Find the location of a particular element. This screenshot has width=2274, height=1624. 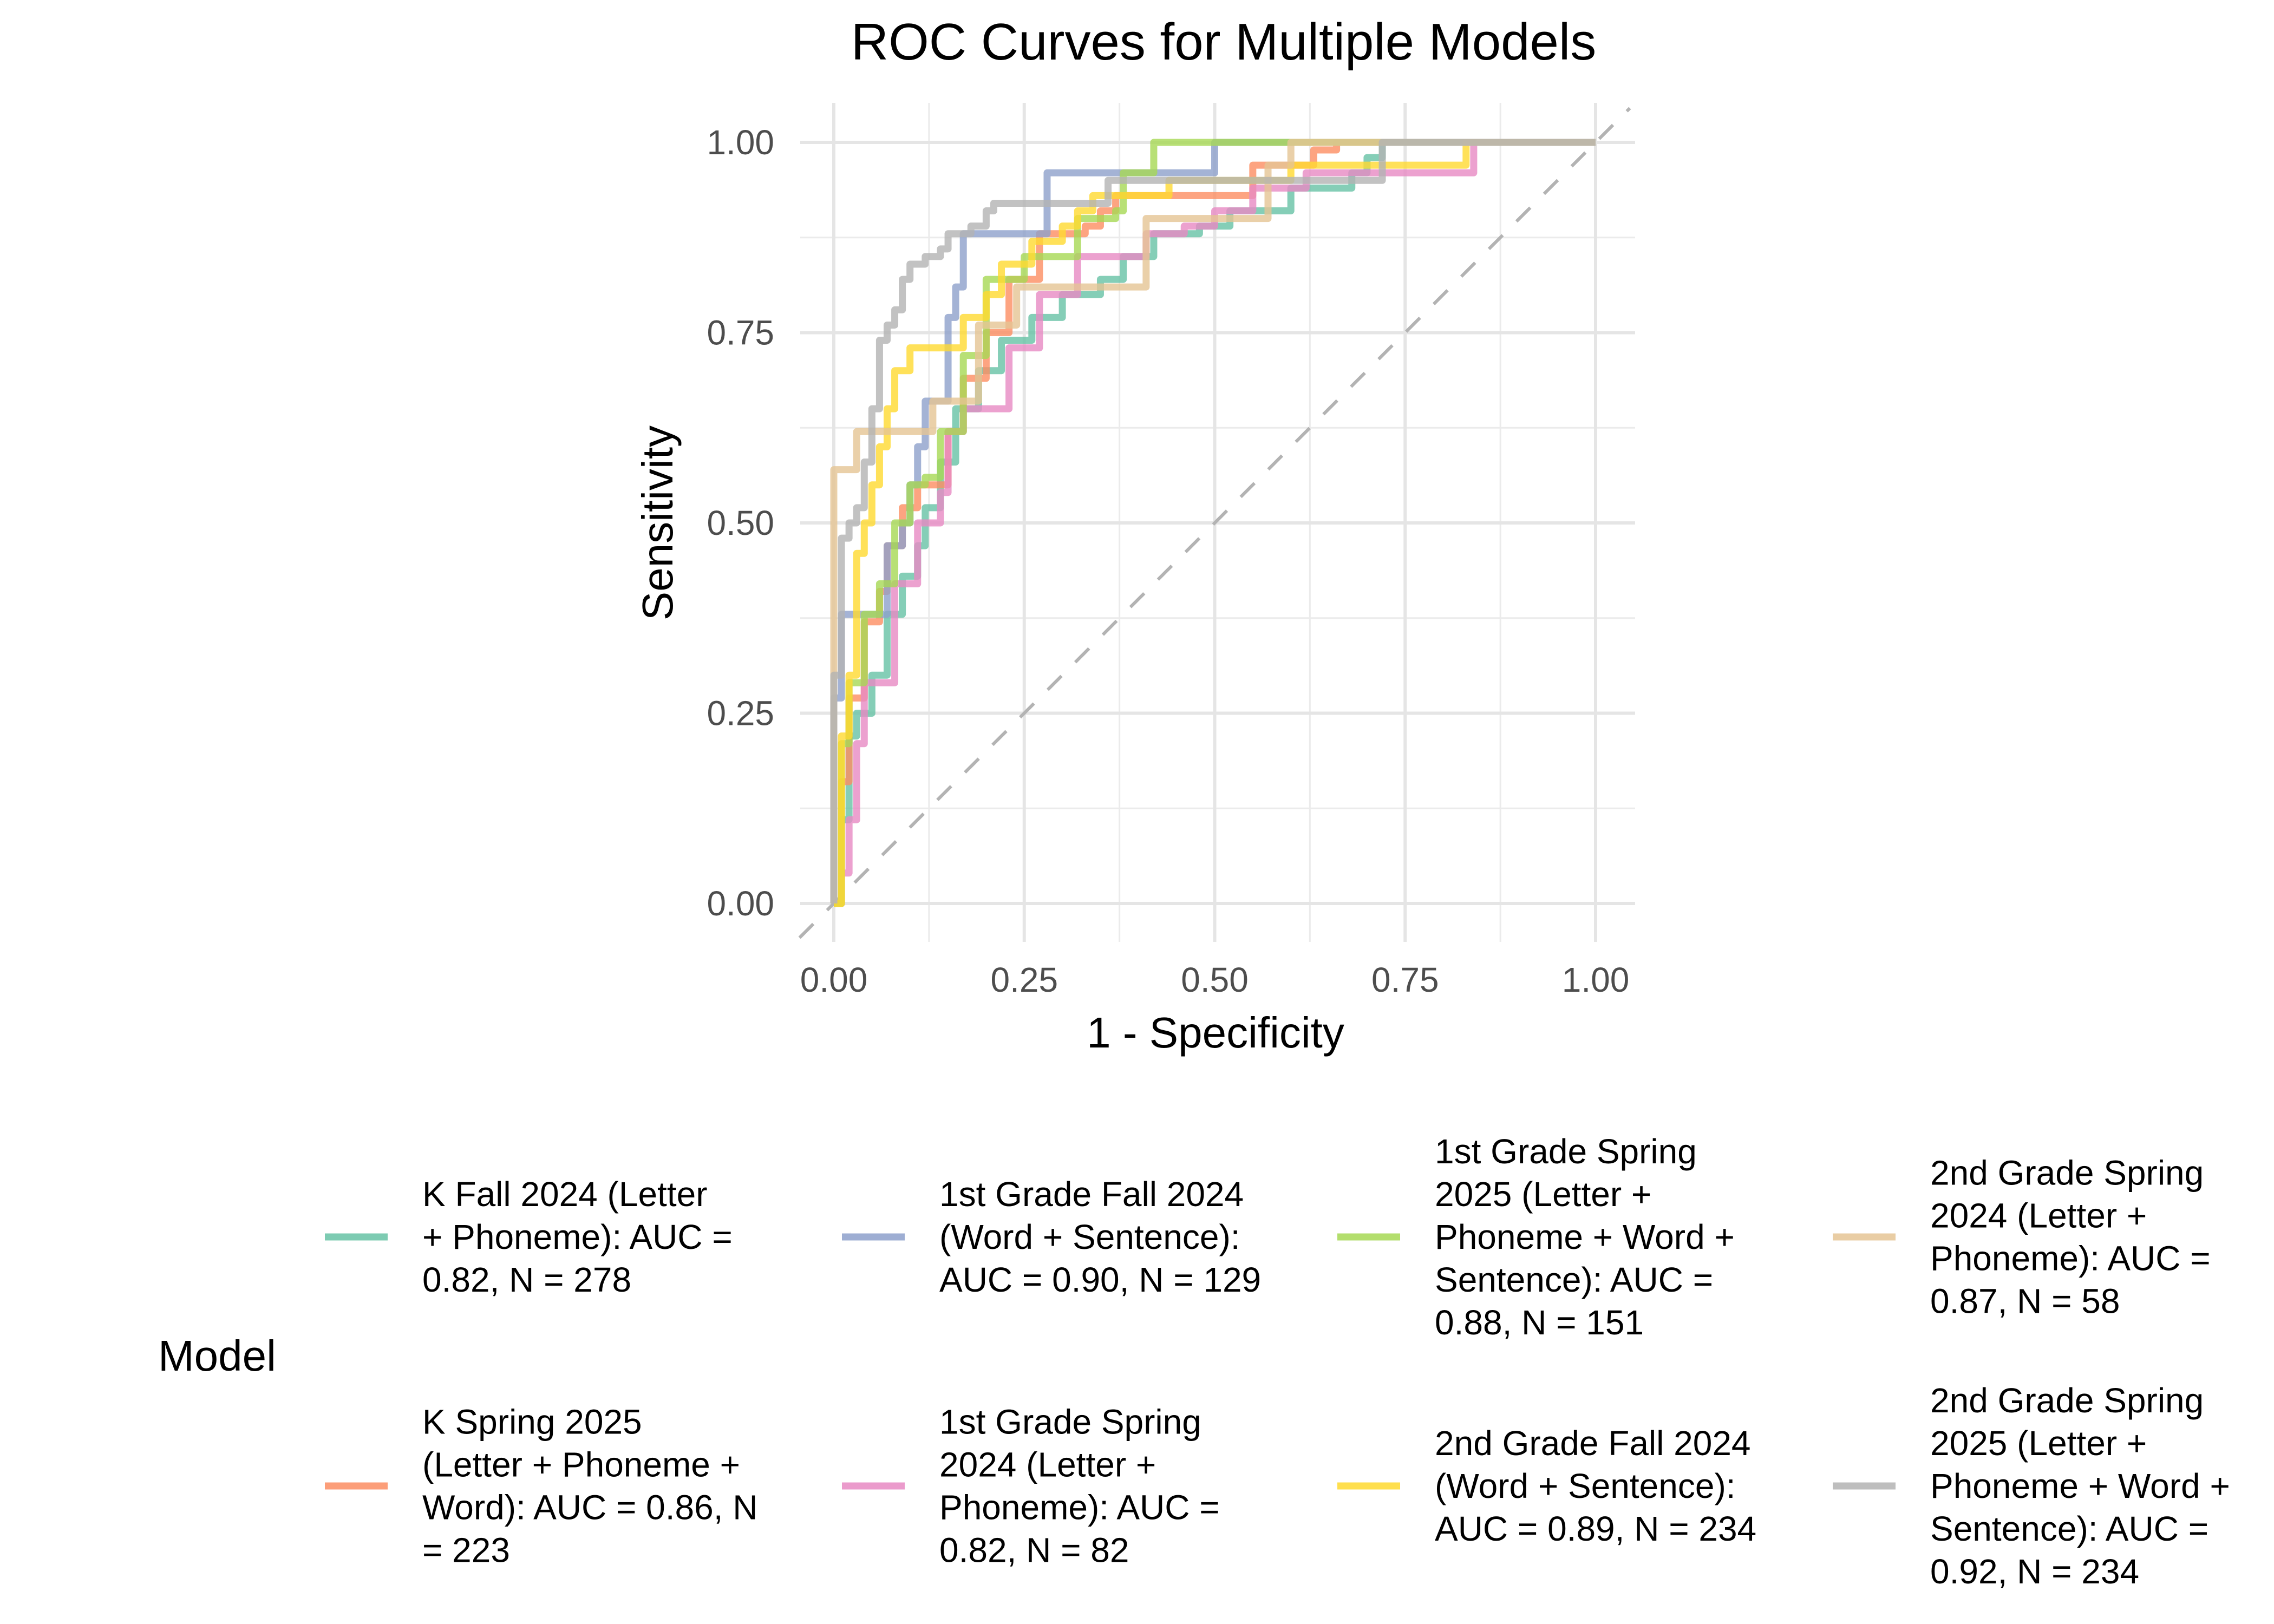

y-tick-label: 0.75 is located at coordinates (741, 332).